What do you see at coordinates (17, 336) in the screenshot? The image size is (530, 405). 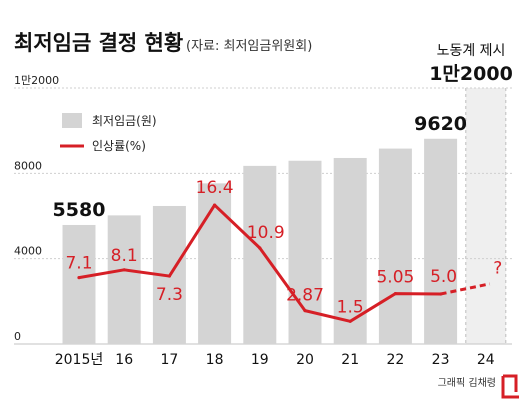 I see `y-tick-label: 0` at bounding box center [17, 336].